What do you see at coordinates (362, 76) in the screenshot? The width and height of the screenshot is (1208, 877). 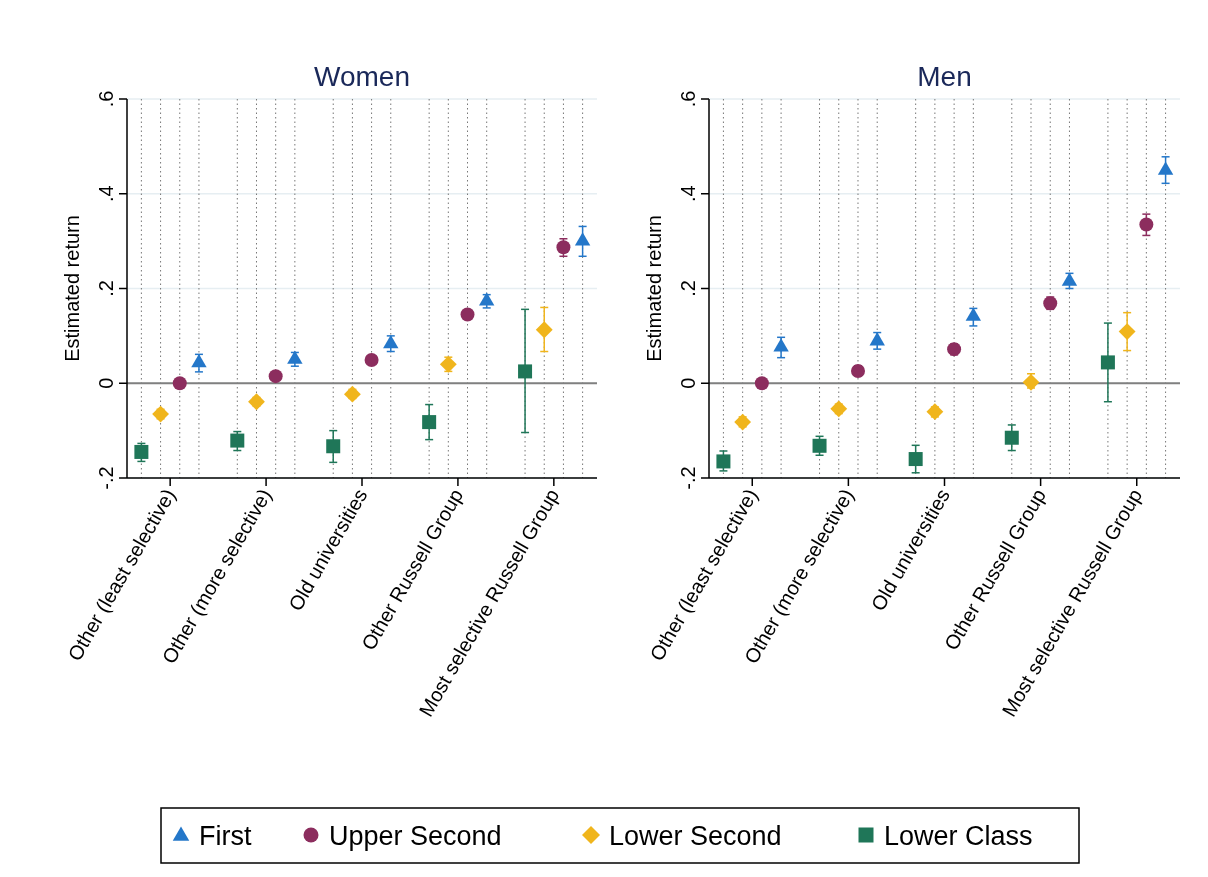 I see `chart-title: Women` at bounding box center [362, 76].